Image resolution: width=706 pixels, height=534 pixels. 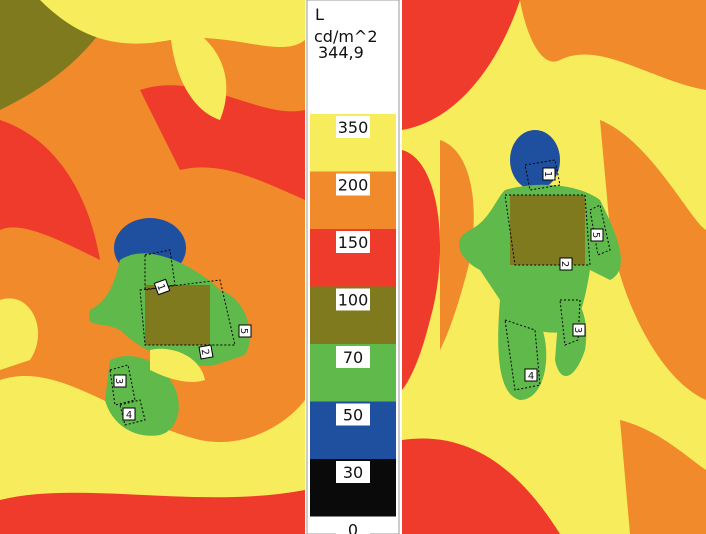 I want to click on legend-unit: cd/m^2, so click(x=346, y=36).